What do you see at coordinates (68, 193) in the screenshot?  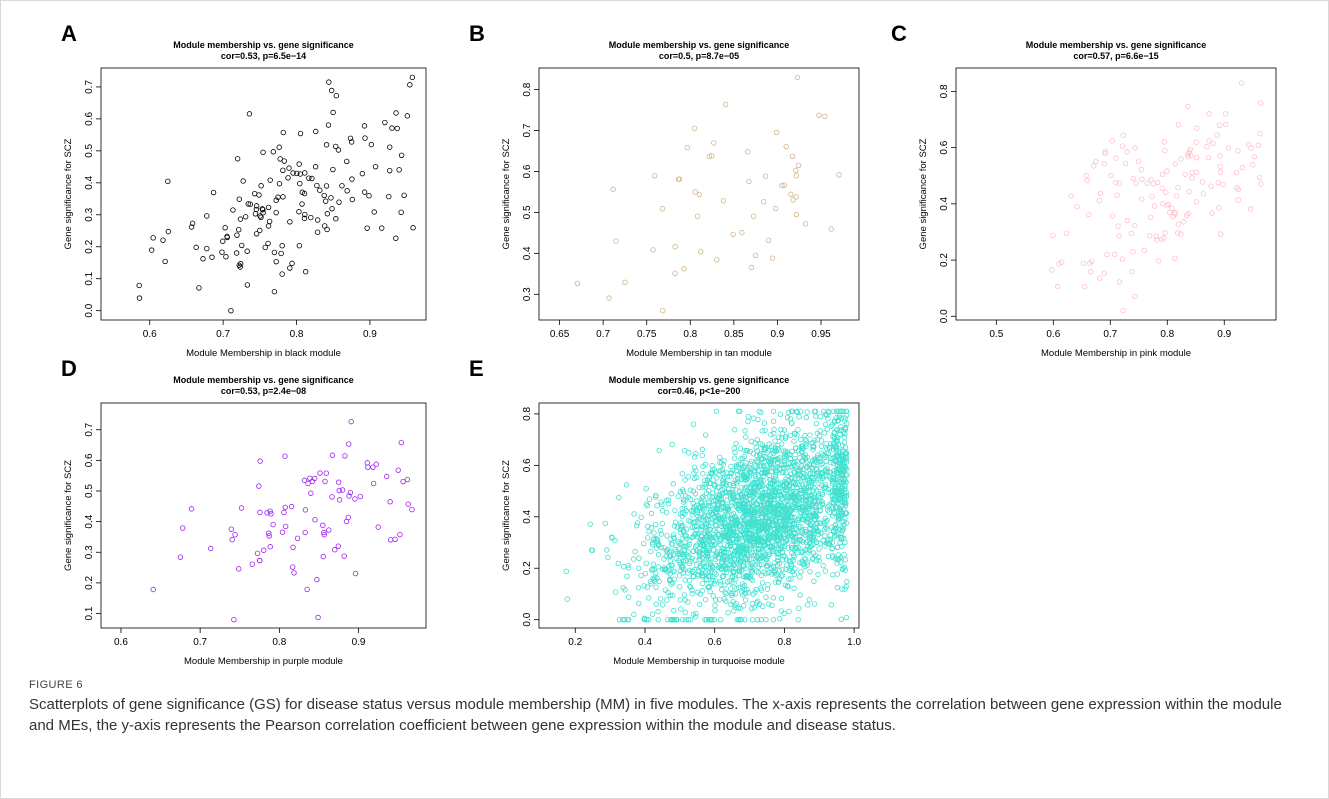 I see `y-axis-label: Gene significance for SCZ` at bounding box center [68, 193].